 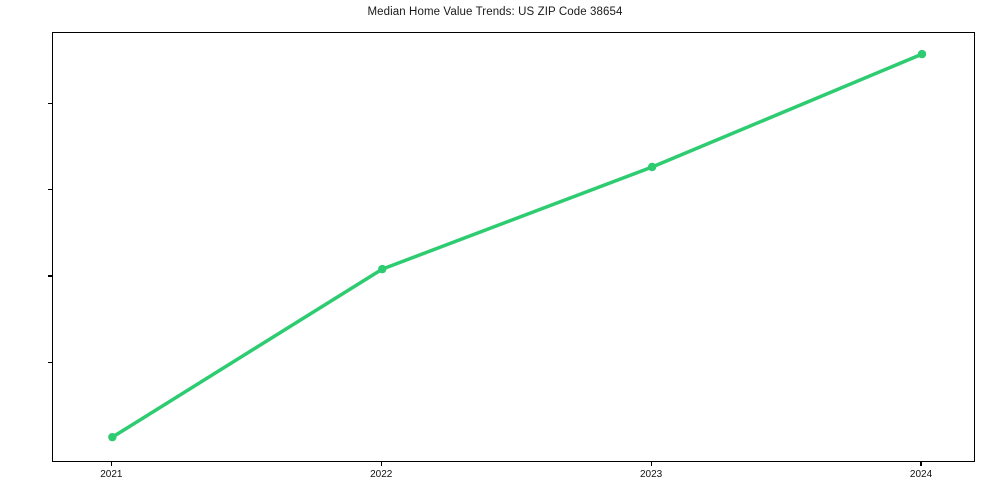 I want to click on data-point-marker: 2023: 285500, so click(x=652, y=167).